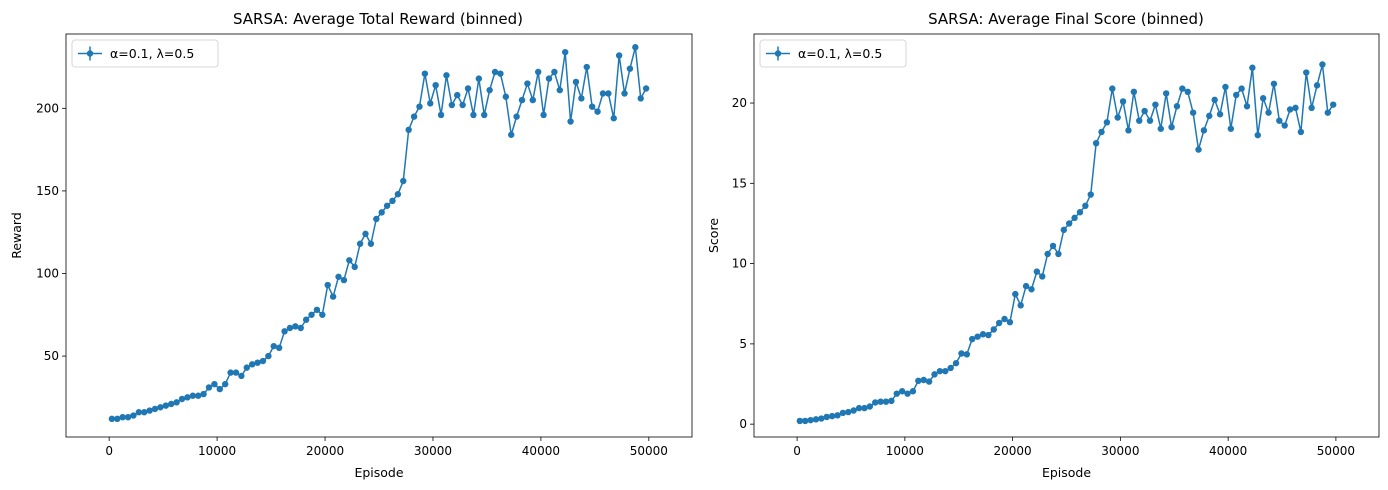 The height and width of the screenshot is (490, 1388). What do you see at coordinates (739, 103) in the screenshot?
I see `y-tick-label: 20` at bounding box center [739, 103].